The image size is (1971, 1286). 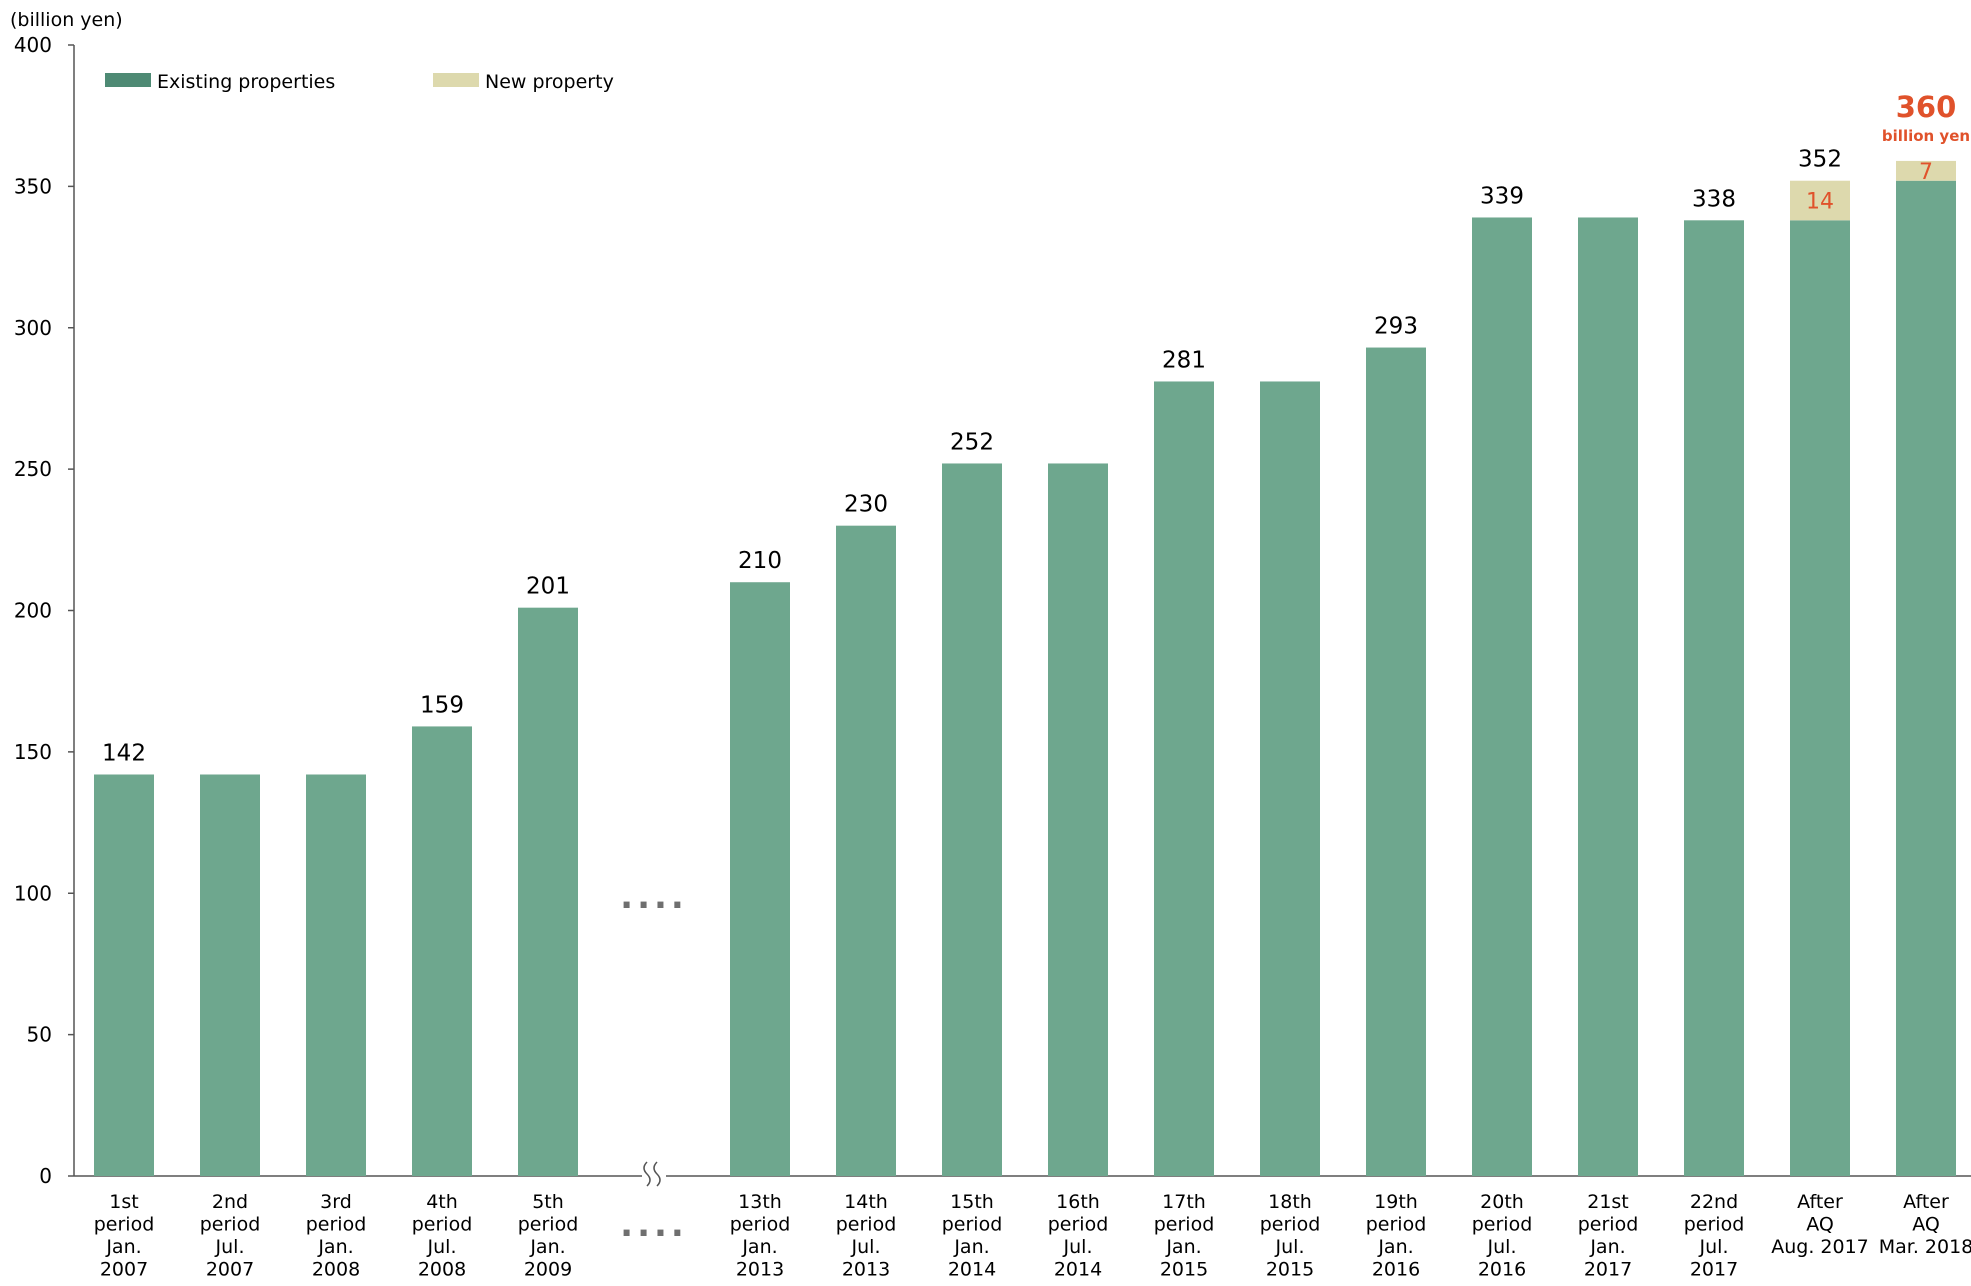 What do you see at coordinates (442, 705) in the screenshot?
I see `total-value-label: 159` at bounding box center [442, 705].